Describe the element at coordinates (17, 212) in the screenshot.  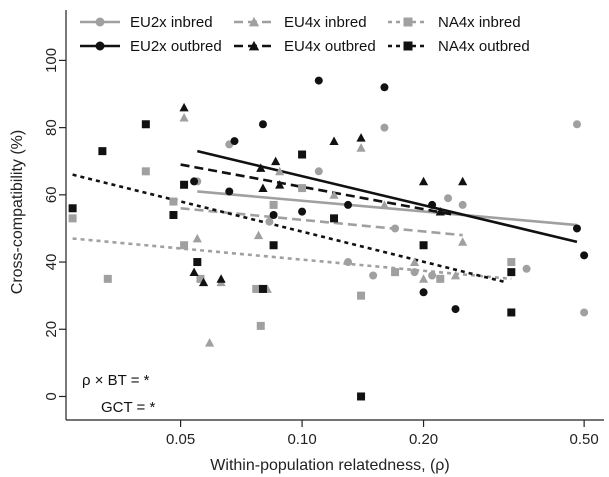
I see `y-axis-title: Cross-compatibility (%)` at that location.